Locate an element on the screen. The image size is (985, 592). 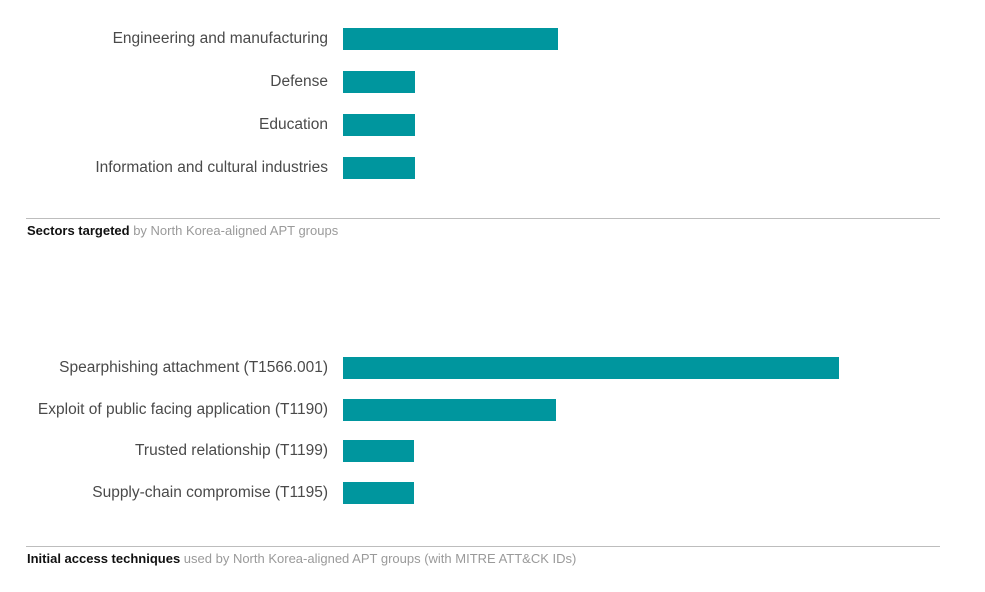
technique-label: Supply-chain compromise (T1195) is located at coordinates (210, 493).